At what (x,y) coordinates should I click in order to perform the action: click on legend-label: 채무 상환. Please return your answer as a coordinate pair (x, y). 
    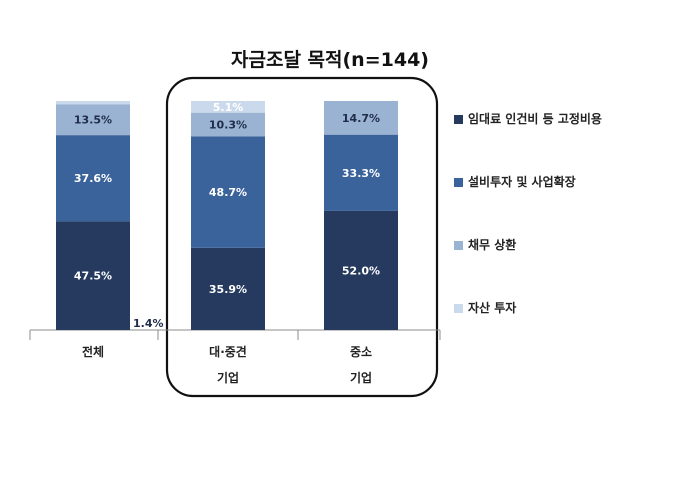
    Looking at the image, I should click on (492, 244).